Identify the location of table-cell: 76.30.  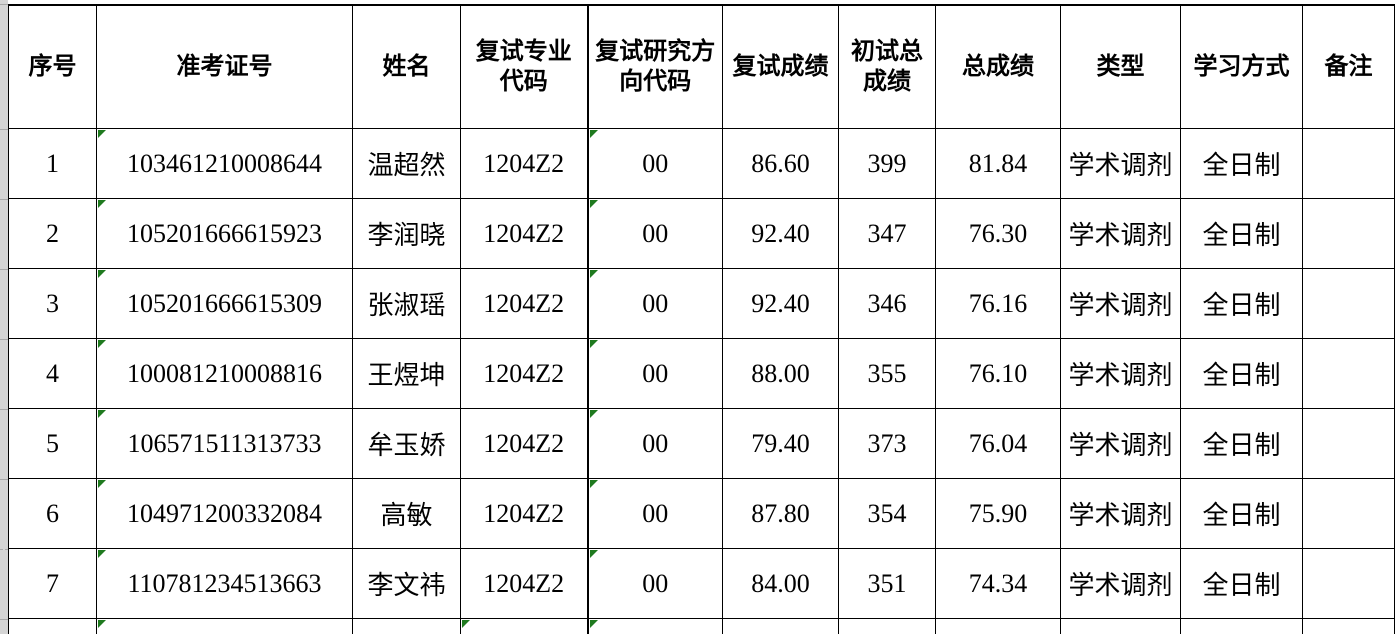
(998, 233).